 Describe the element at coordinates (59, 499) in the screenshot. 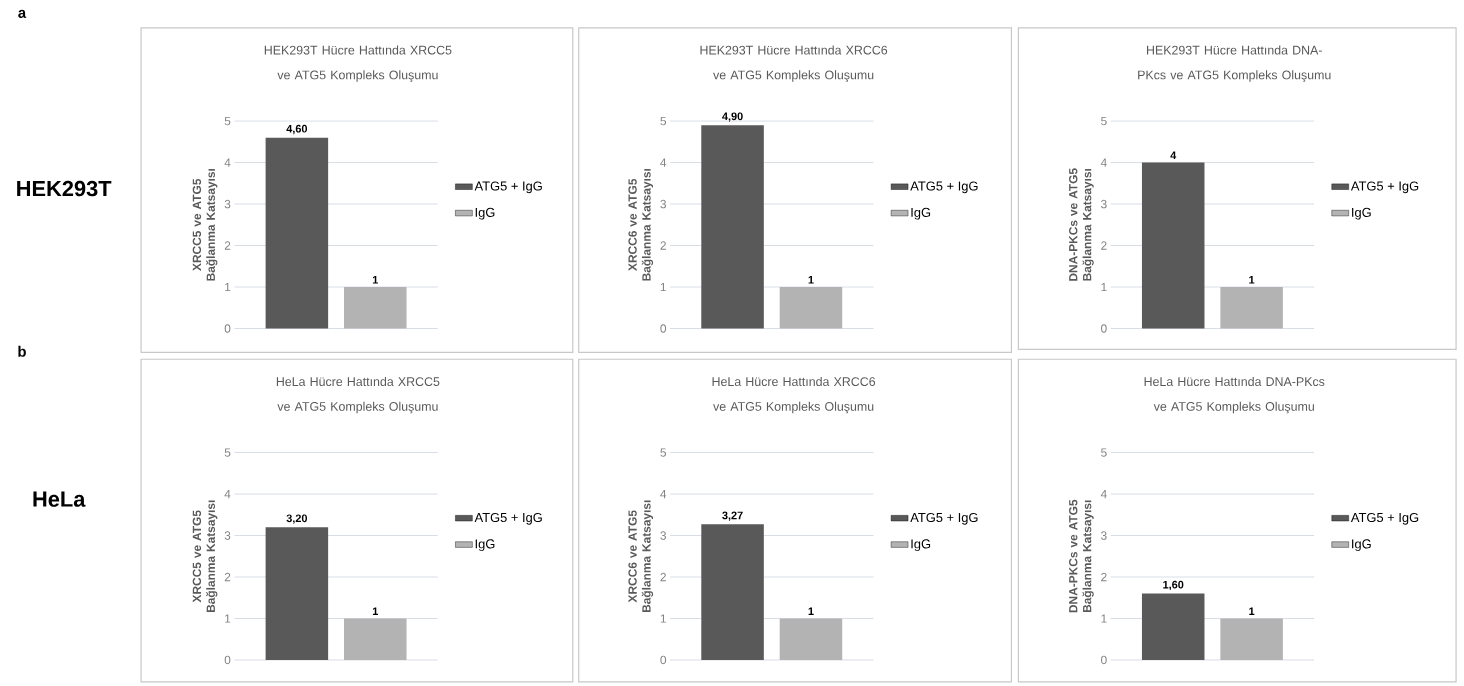

I see `text: HeLa` at that location.